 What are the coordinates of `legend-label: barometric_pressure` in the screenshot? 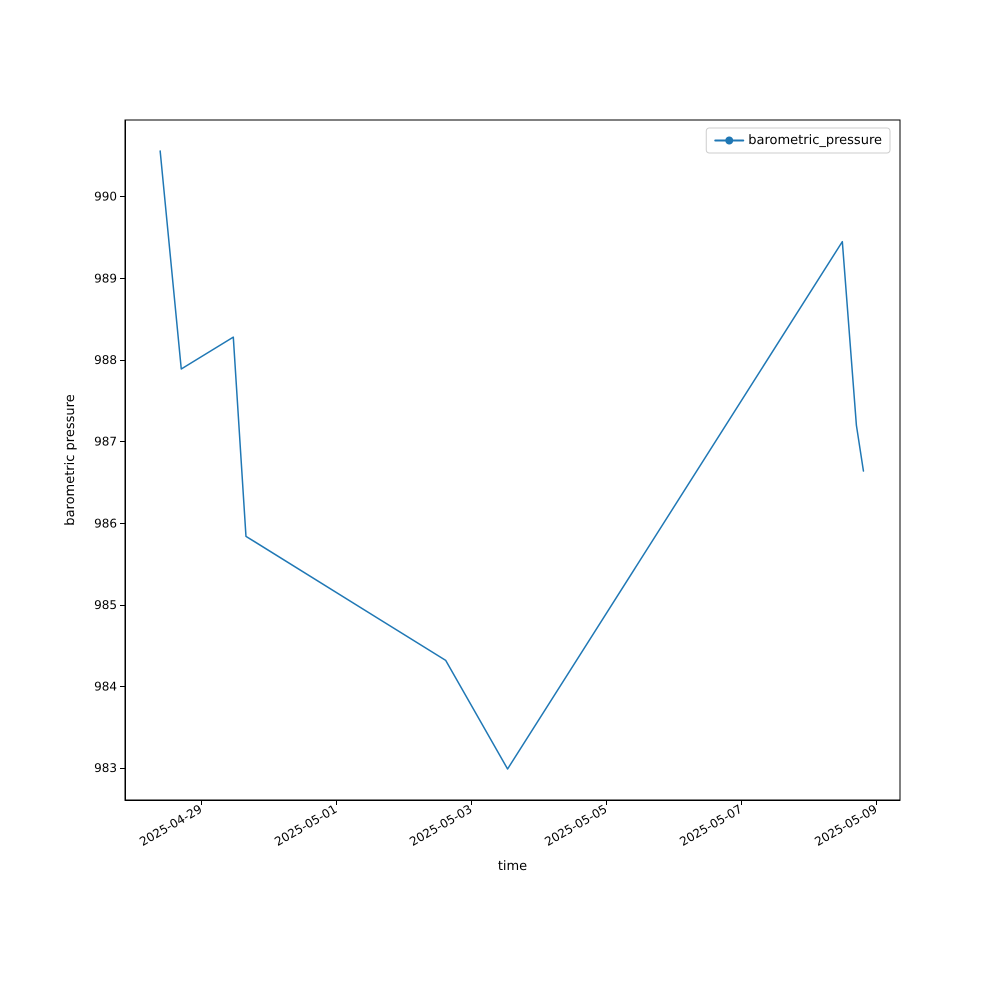 It's located at (815, 140).